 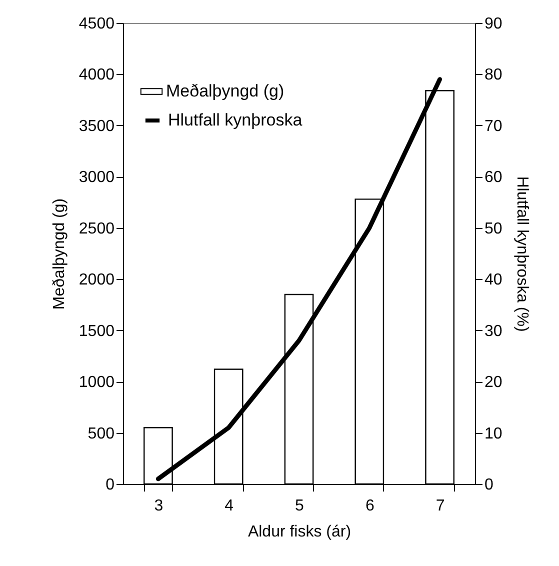 What do you see at coordinates (59, 254) in the screenshot?
I see `y-axis-title: Meðalþyngd (g)` at bounding box center [59, 254].